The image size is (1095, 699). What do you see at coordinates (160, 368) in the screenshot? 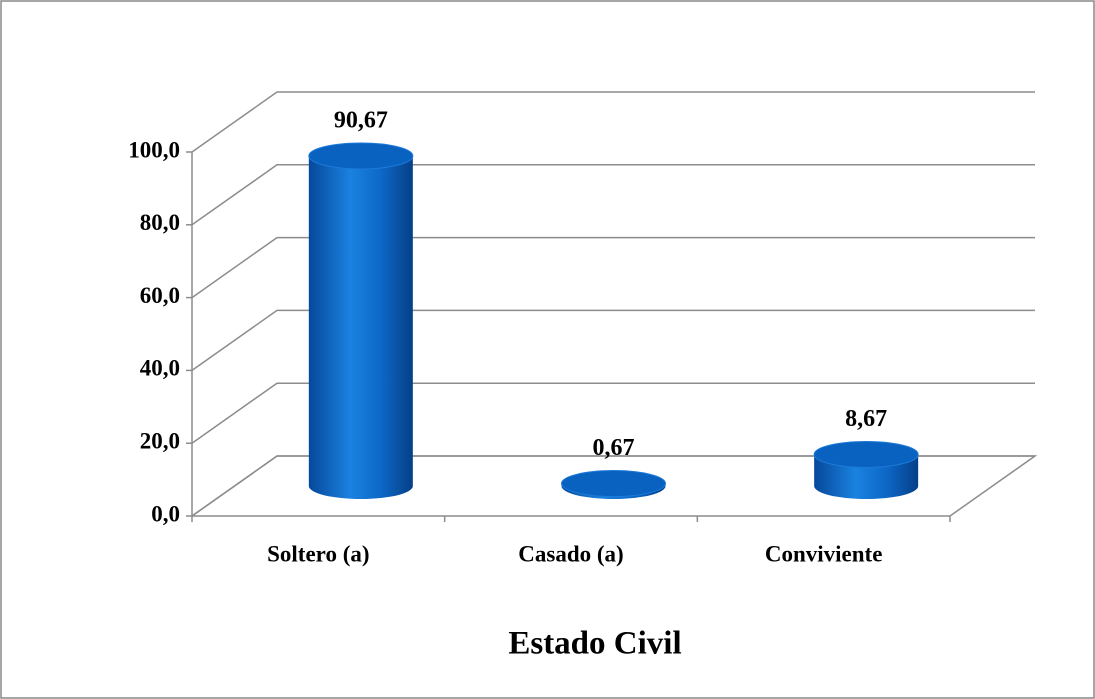
I see `y-tick-label: 40,0` at bounding box center [160, 368].